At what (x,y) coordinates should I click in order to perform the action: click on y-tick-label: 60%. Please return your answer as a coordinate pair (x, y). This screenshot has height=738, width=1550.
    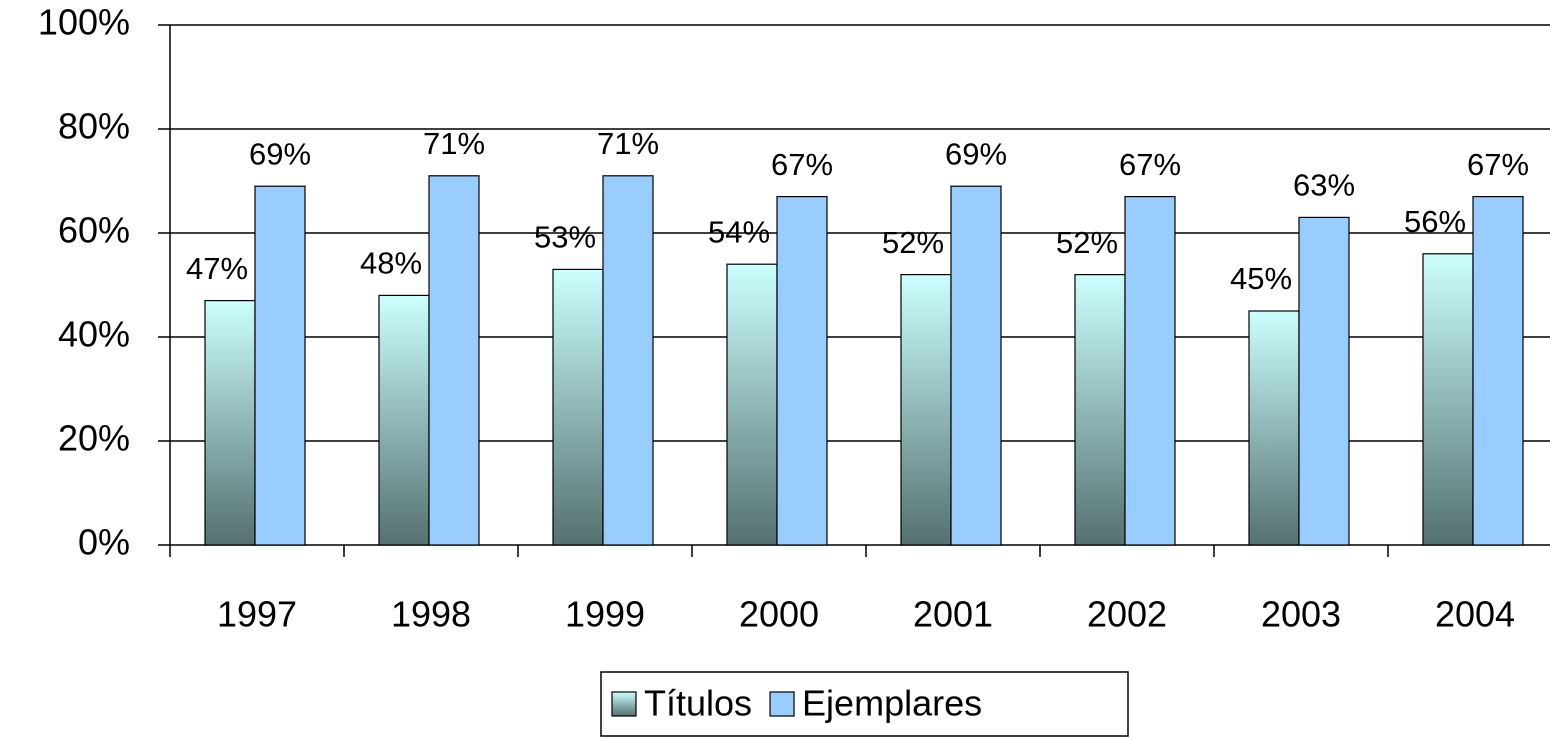
    Looking at the image, I should click on (94, 230).